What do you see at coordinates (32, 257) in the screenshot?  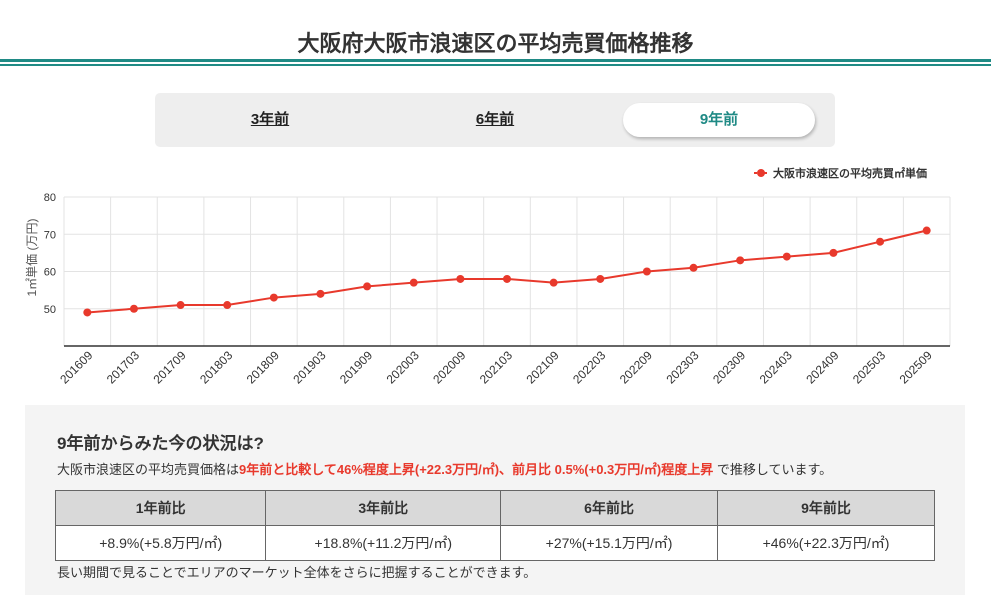 I see `y-axis-label: 1㎡単価 (万円)` at bounding box center [32, 257].